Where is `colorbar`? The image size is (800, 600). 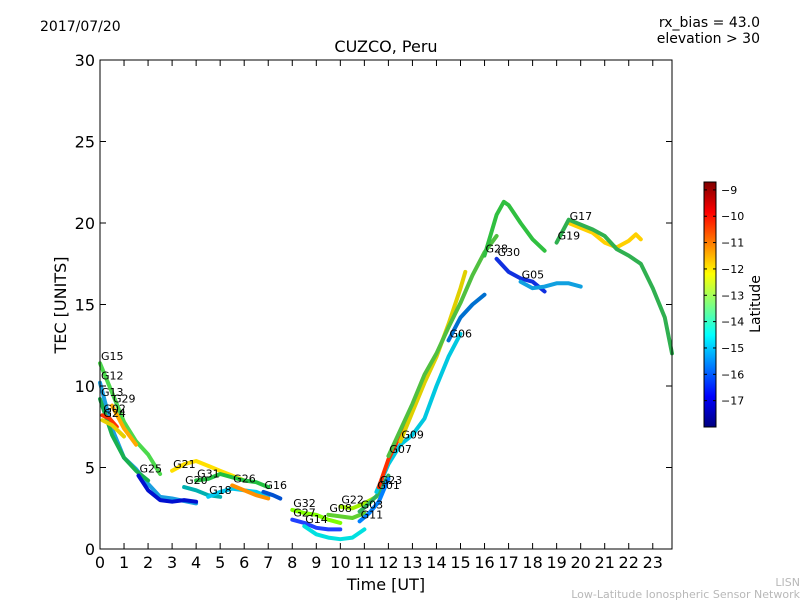 colorbar is located at coordinates (710, 304).